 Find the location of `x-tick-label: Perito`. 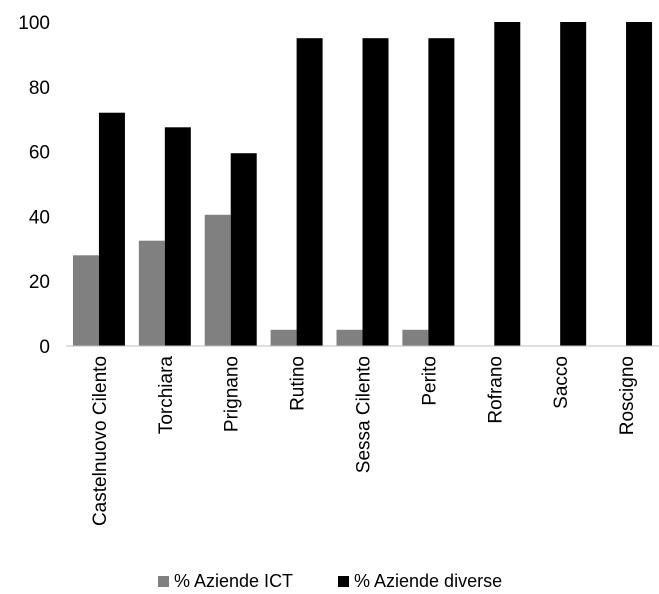

x-tick-label: Perito is located at coordinates (429, 381).